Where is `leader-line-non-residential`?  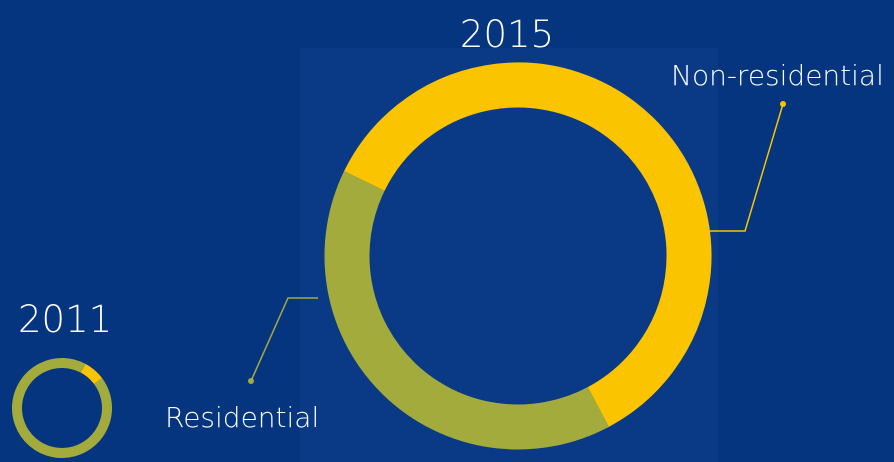
leader-line-non-residential is located at coordinates (746, 166).